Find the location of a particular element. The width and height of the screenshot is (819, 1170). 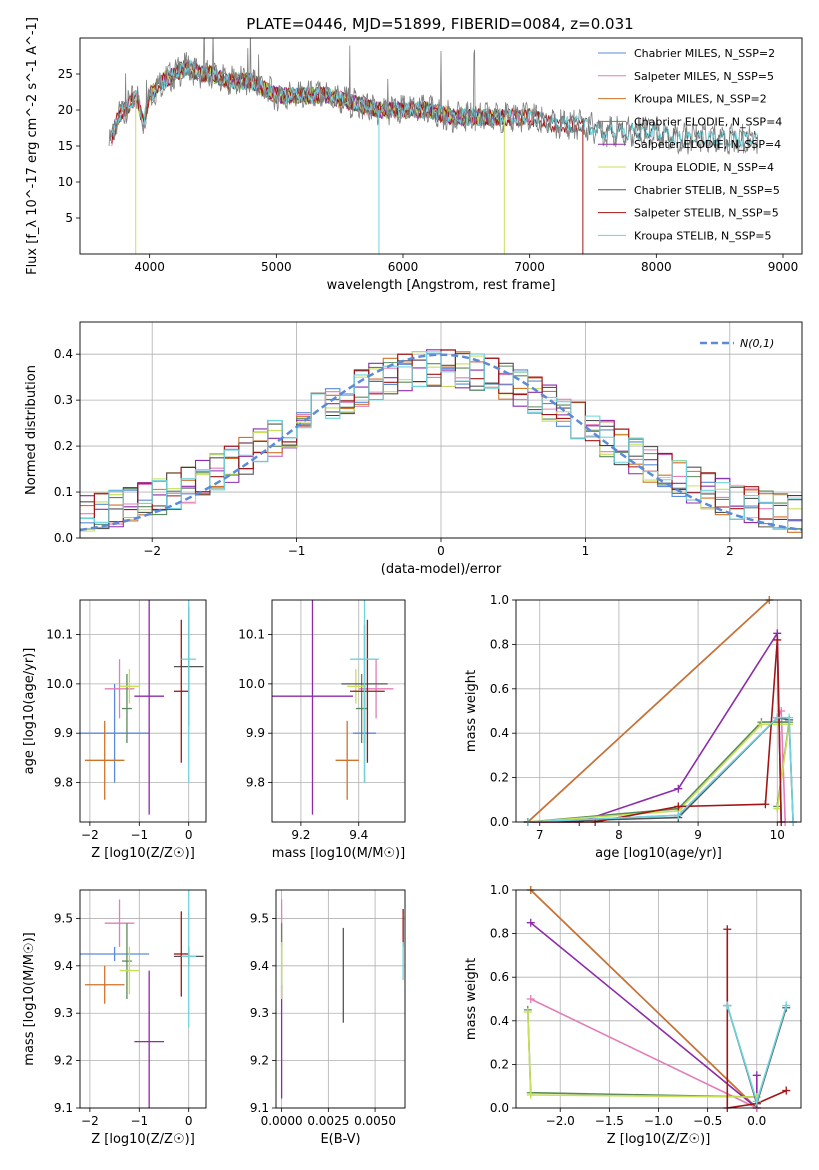

x-tick-label: 0.0050 is located at coordinates (375, 1121).